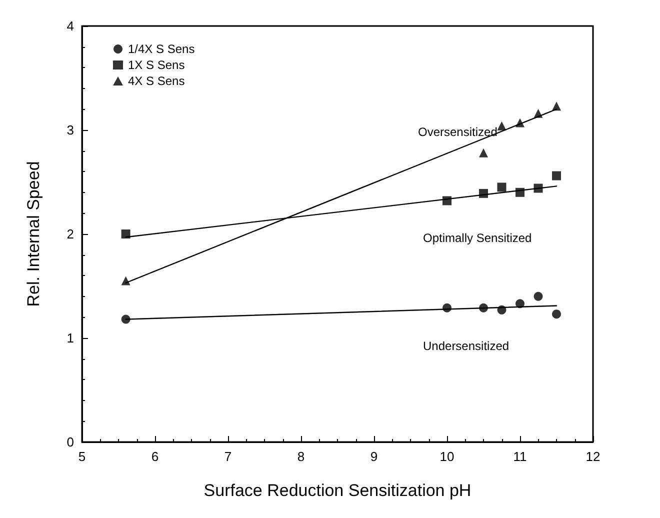  Describe the element at coordinates (447, 456) in the screenshot. I see `x-tick-label: 10` at that location.